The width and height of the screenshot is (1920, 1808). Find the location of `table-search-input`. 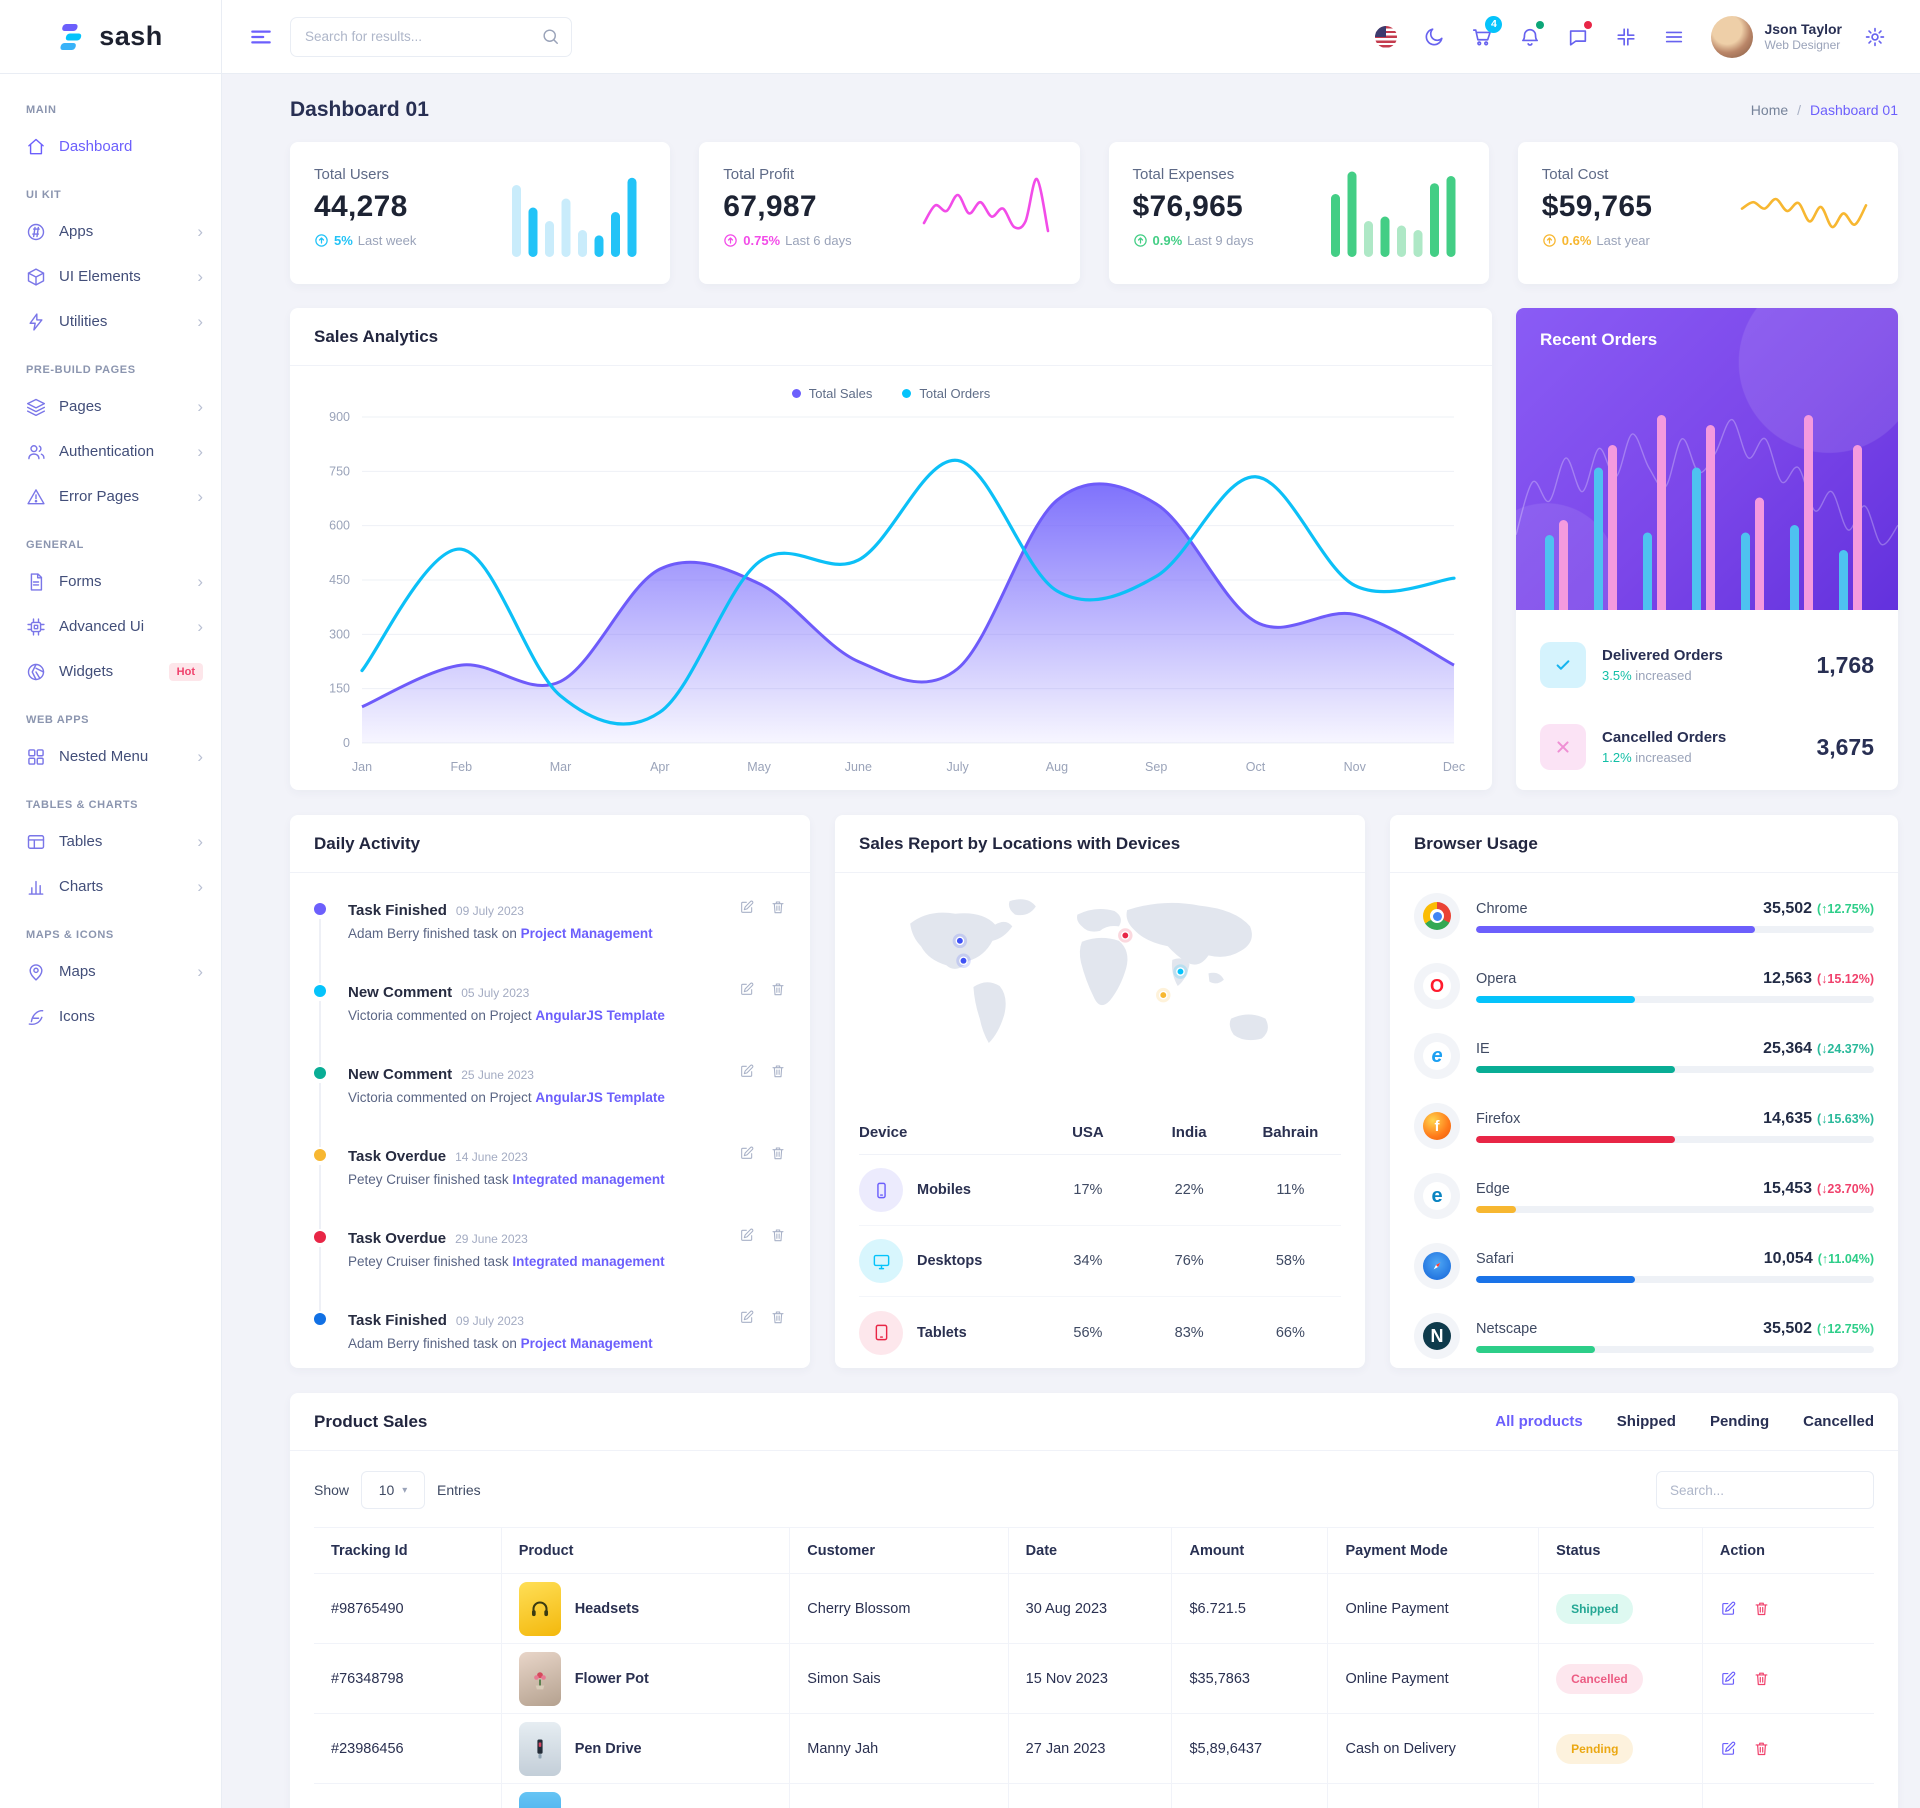

table-search-input is located at coordinates (1765, 1490).